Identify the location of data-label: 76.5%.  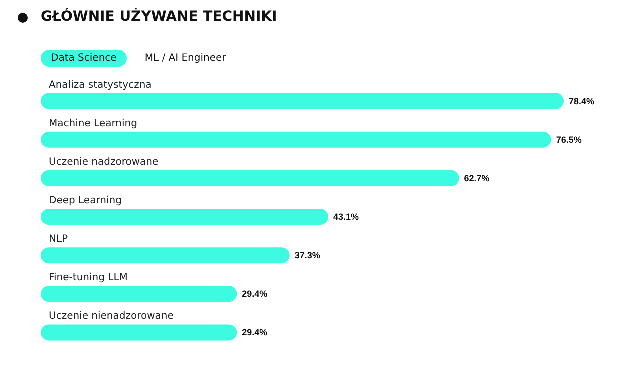
(569, 139).